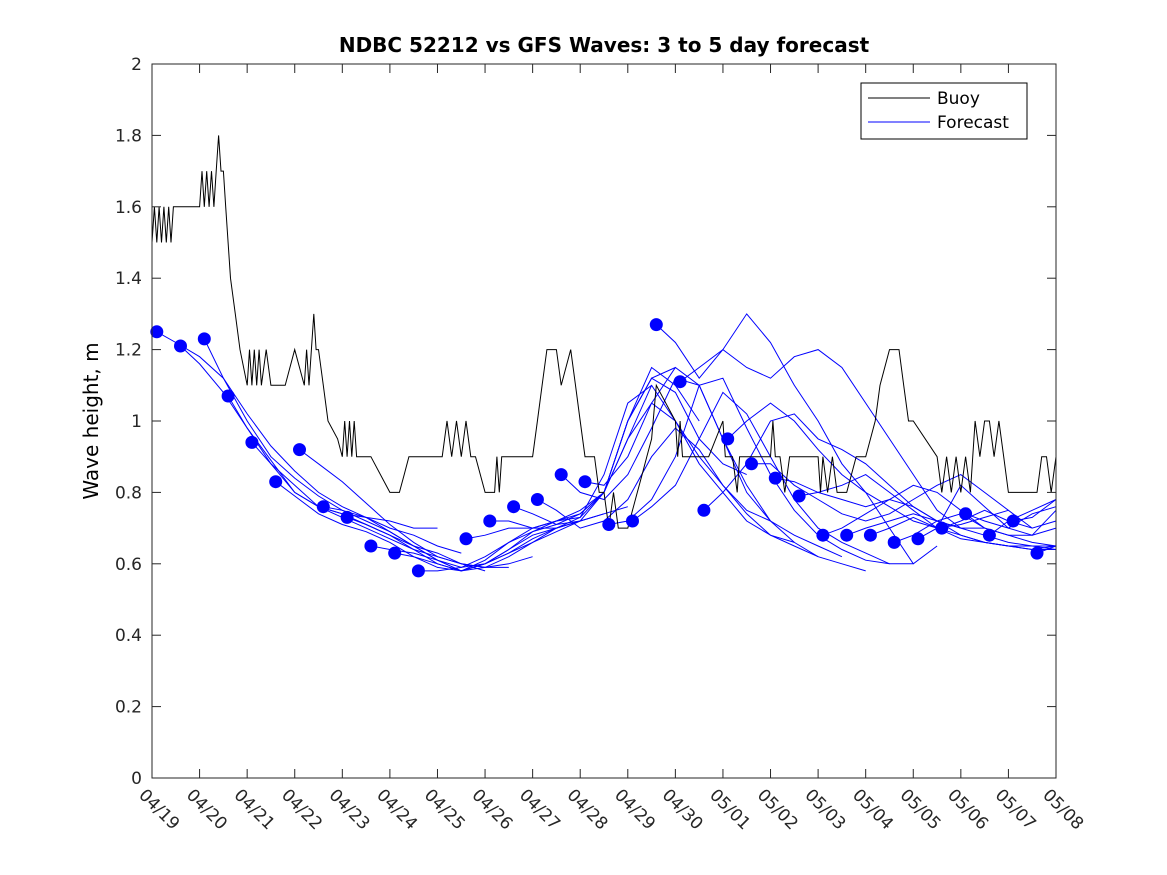 Image resolution: width=1167 pixels, height=875 pixels. Describe the element at coordinates (128, 136) in the screenshot. I see `y-tick-label-9: 1.8` at that location.